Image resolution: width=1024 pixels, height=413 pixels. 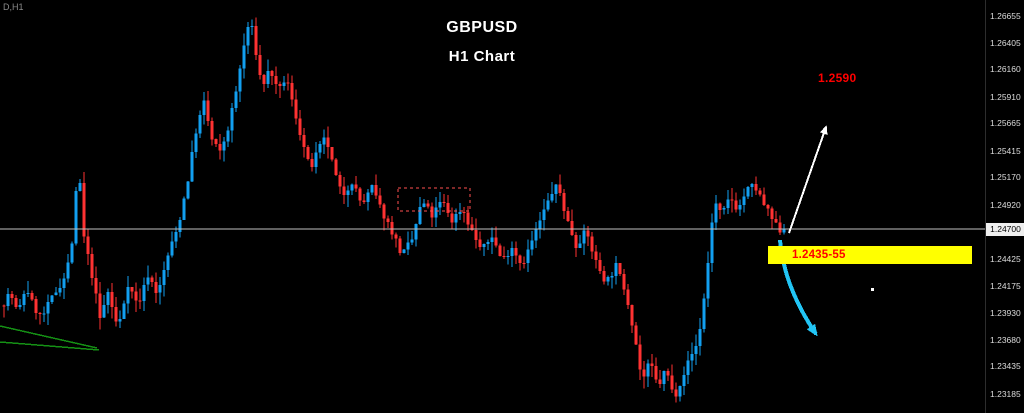 What do you see at coordinates (482, 27) in the screenshot?
I see `chart-title-symbol: GBPUSD` at bounding box center [482, 27].